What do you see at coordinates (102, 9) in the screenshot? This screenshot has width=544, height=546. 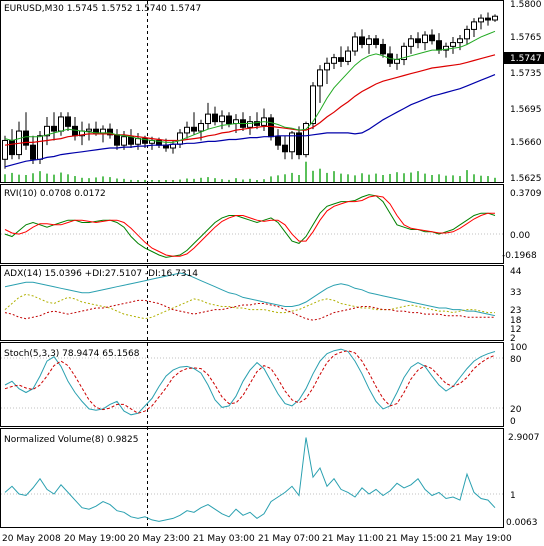 I see `main-title: EURUSD,M30 1.5745 1.5752 1.5740 1.5747` at bounding box center [102, 9].